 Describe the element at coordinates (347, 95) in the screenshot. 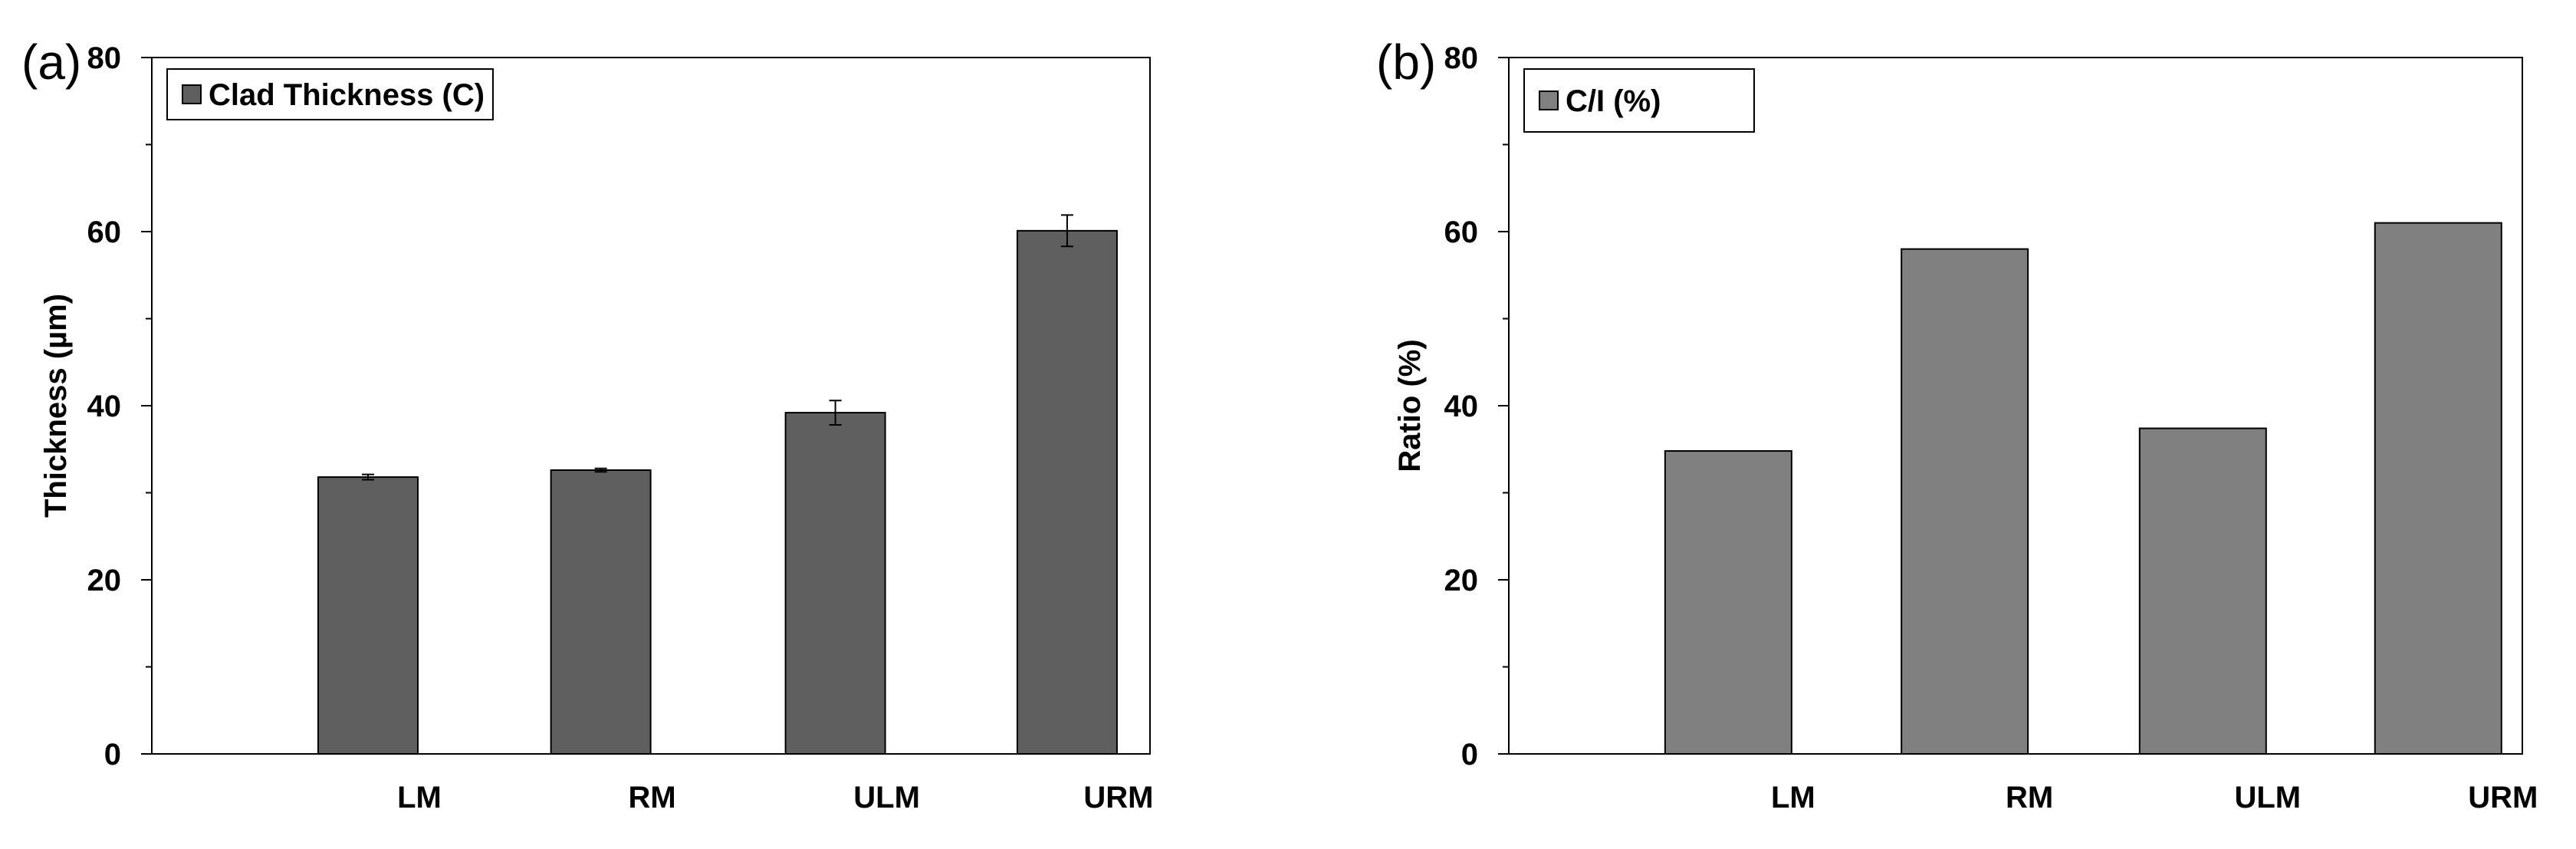

I see `legend-label: Clad Thickness (C)` at that location.